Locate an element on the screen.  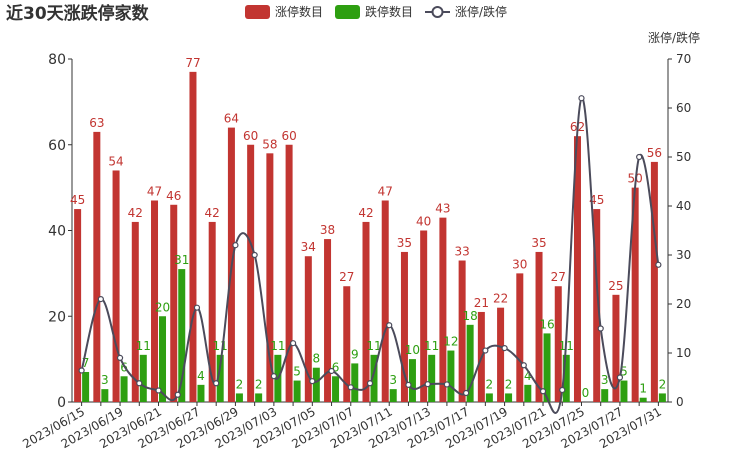
value-label: 54 is located at coordinates (115, 161).